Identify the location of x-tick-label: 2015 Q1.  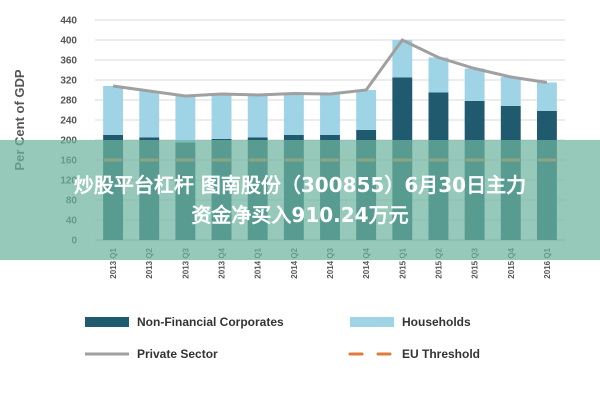
(402, 262).